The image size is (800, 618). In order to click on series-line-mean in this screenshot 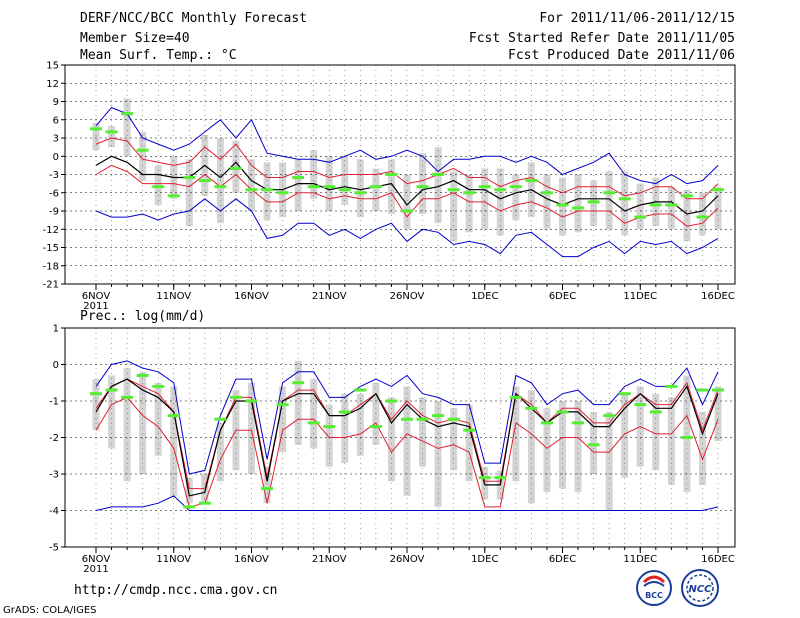, I will do `click(407, 185)`.